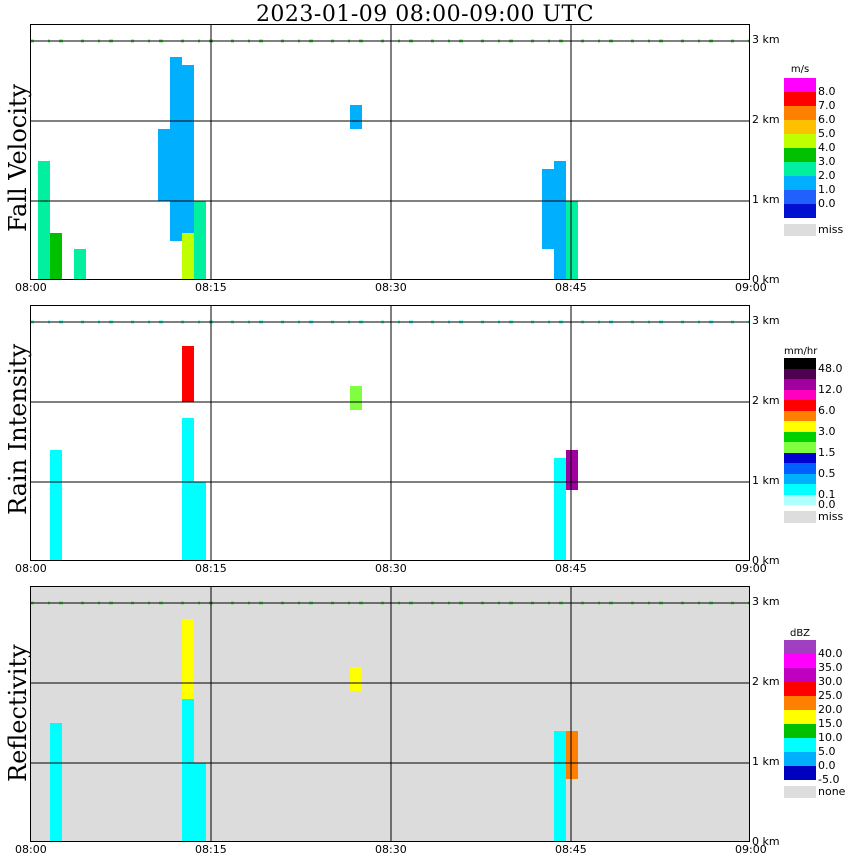  Describe the element at coordinates (830, 737) in the screenshot. I see `legend-label: 10.0` at that location.